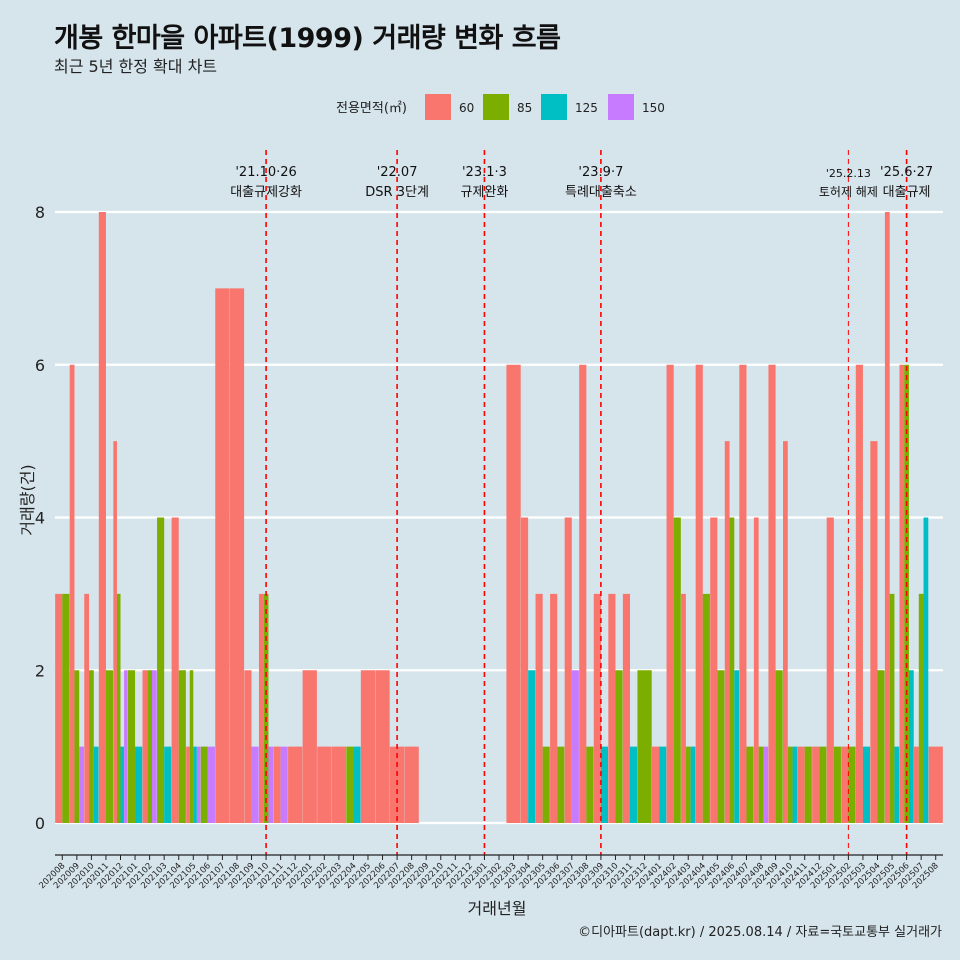 The image size is (960, 960). Describe the element at coordinates (40, 365) in the screenshot. I see `y-tick-label: 6` at that location.